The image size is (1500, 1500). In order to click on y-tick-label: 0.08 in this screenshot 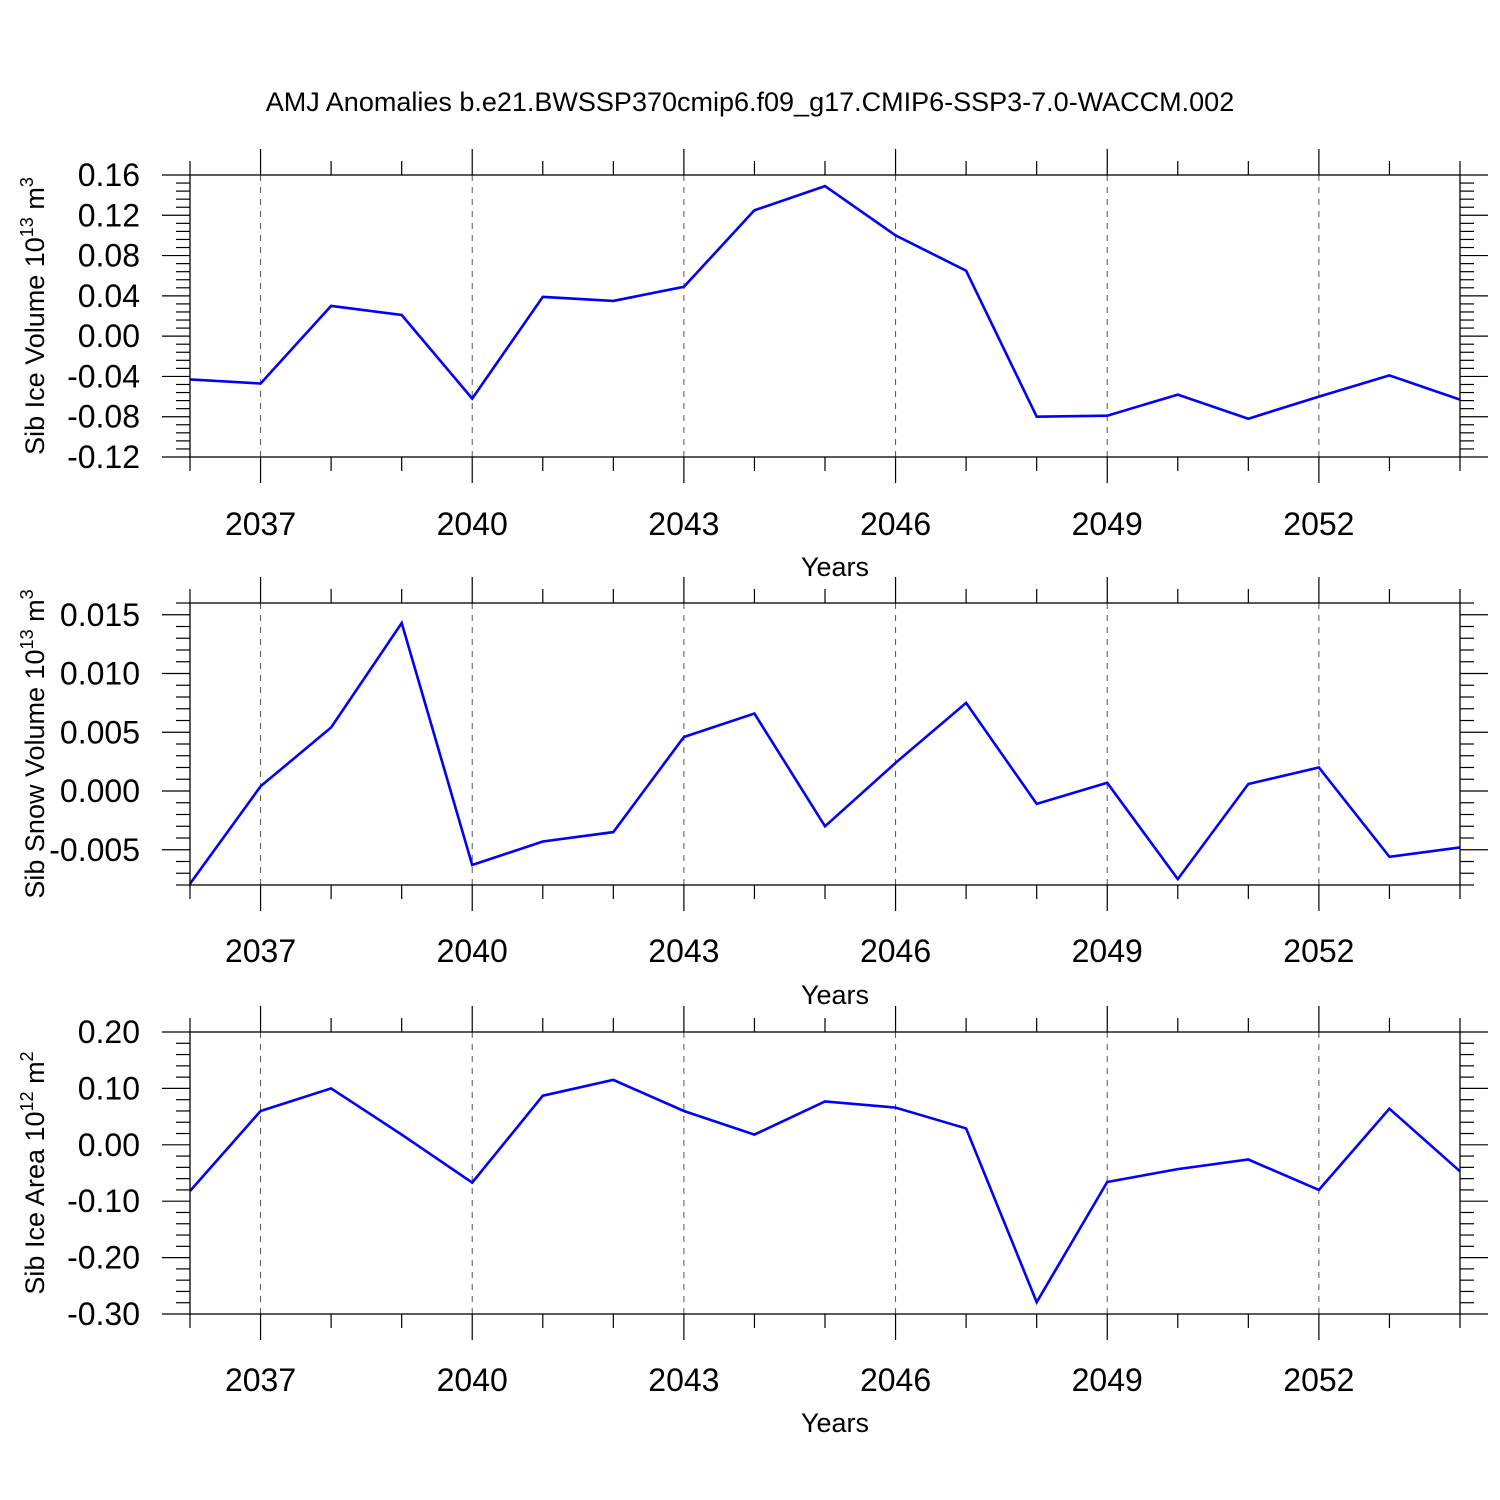, I will do `click(109, 256)`.